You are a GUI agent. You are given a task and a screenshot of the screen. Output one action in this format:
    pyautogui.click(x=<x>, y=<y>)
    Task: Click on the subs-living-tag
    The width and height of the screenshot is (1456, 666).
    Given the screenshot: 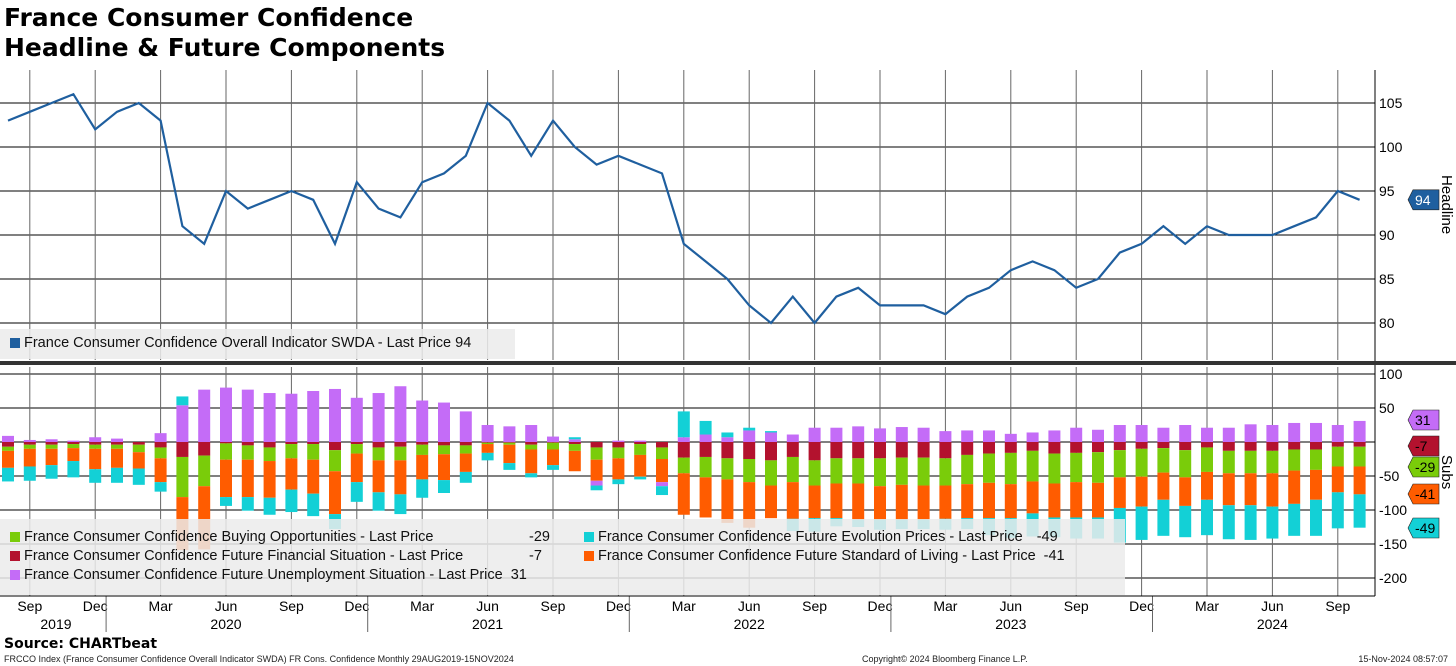 What is the action you would take?
    pyautogui.click(x=1423, y=494)
    